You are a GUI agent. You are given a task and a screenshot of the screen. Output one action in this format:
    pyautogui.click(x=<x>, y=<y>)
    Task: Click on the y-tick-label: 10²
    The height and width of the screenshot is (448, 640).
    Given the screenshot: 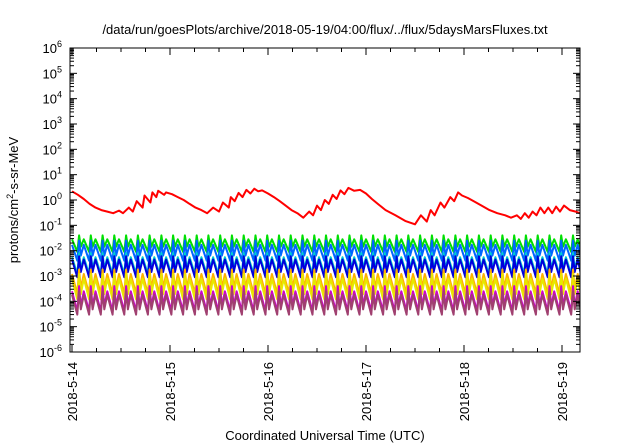 What is the action you would take?
    pyautogui.click(x=52, y=148)
    